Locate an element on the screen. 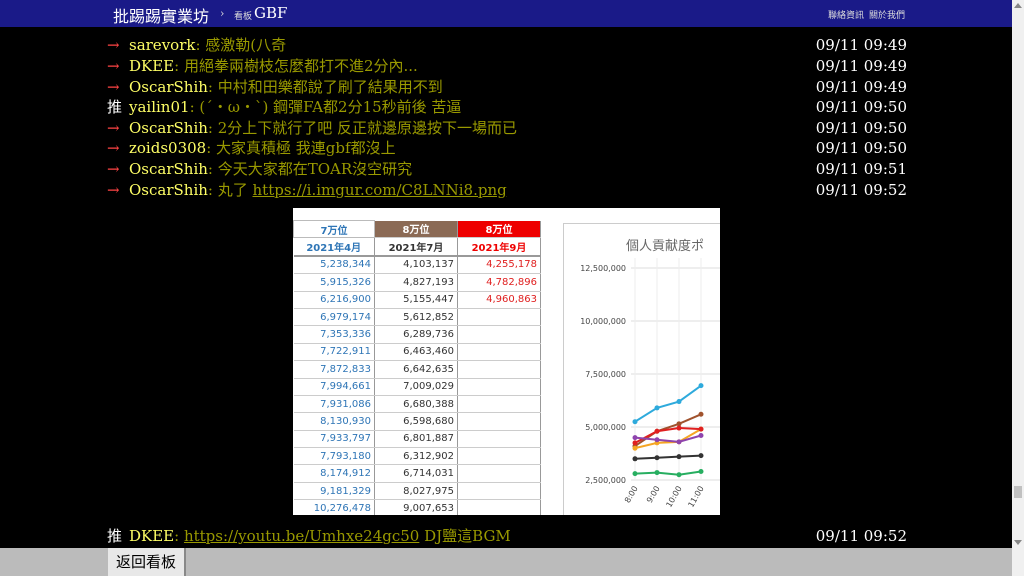 Image resolution: width=1024 pixels, height=576 pixels. y-tick-label: 12,500,000 is located at coordinates (603, 268).